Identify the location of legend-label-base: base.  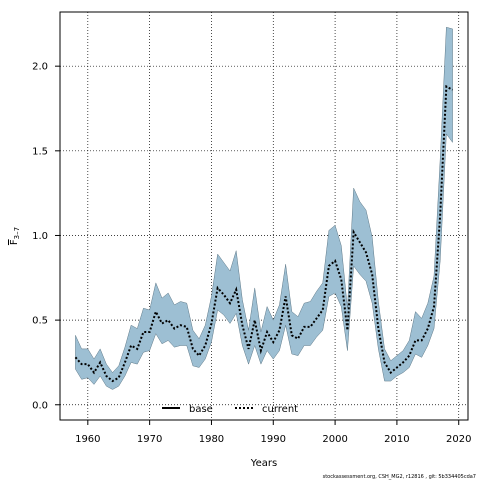
(201, 409).